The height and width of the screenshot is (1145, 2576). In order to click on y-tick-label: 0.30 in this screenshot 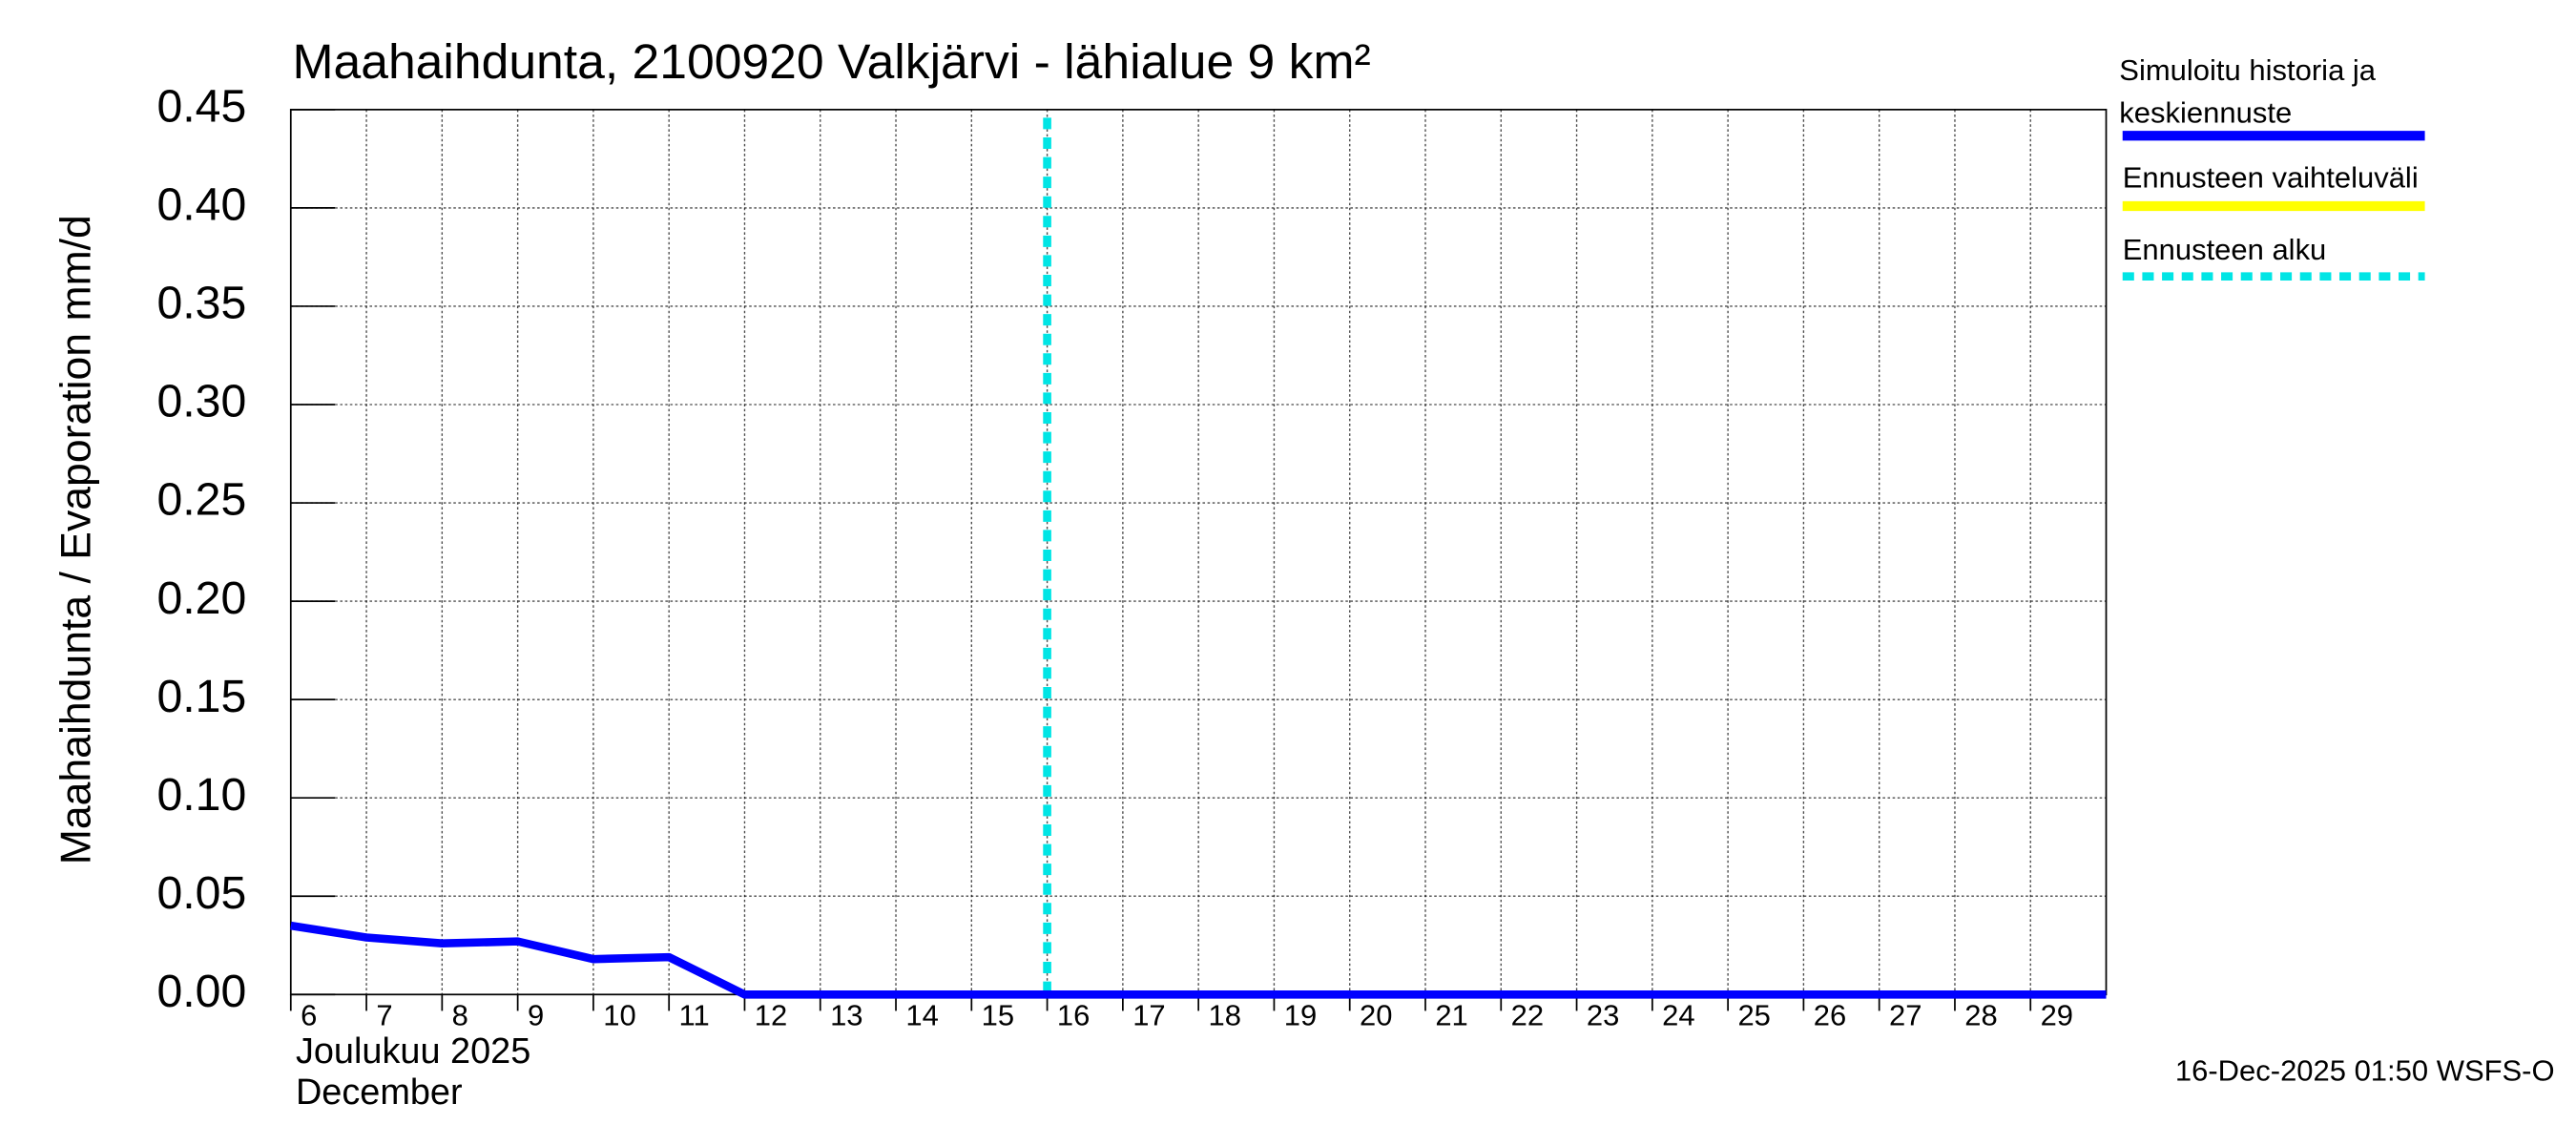, I will do `click(201, 402)`.